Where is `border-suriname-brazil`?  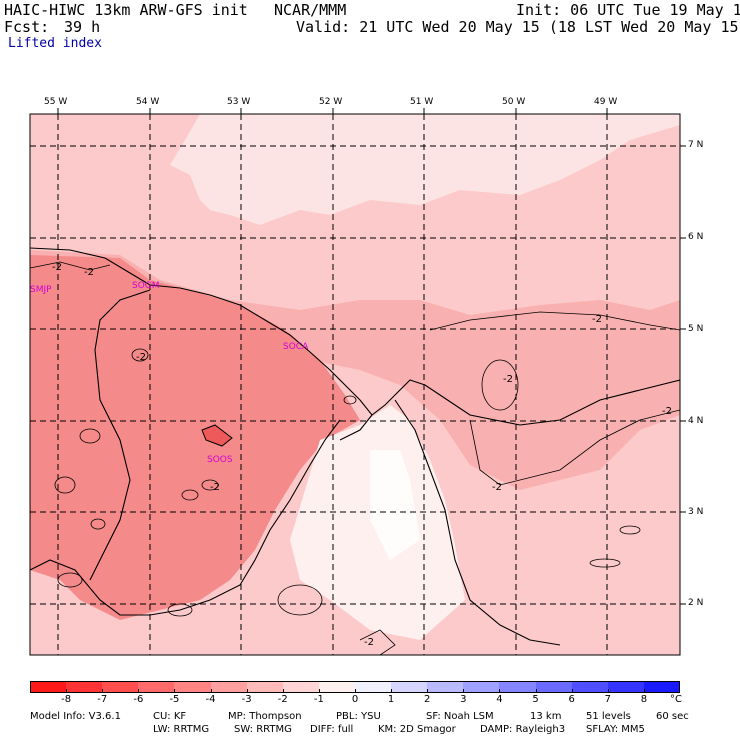
border-suriname-brazil is located at coordinates (185, 517).